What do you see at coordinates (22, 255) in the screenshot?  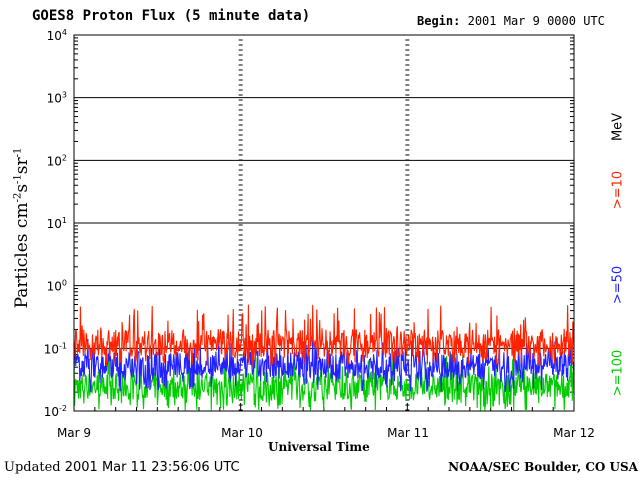 I see `y-axis-label-base: Particles cm` at bounding box center [22, 255].